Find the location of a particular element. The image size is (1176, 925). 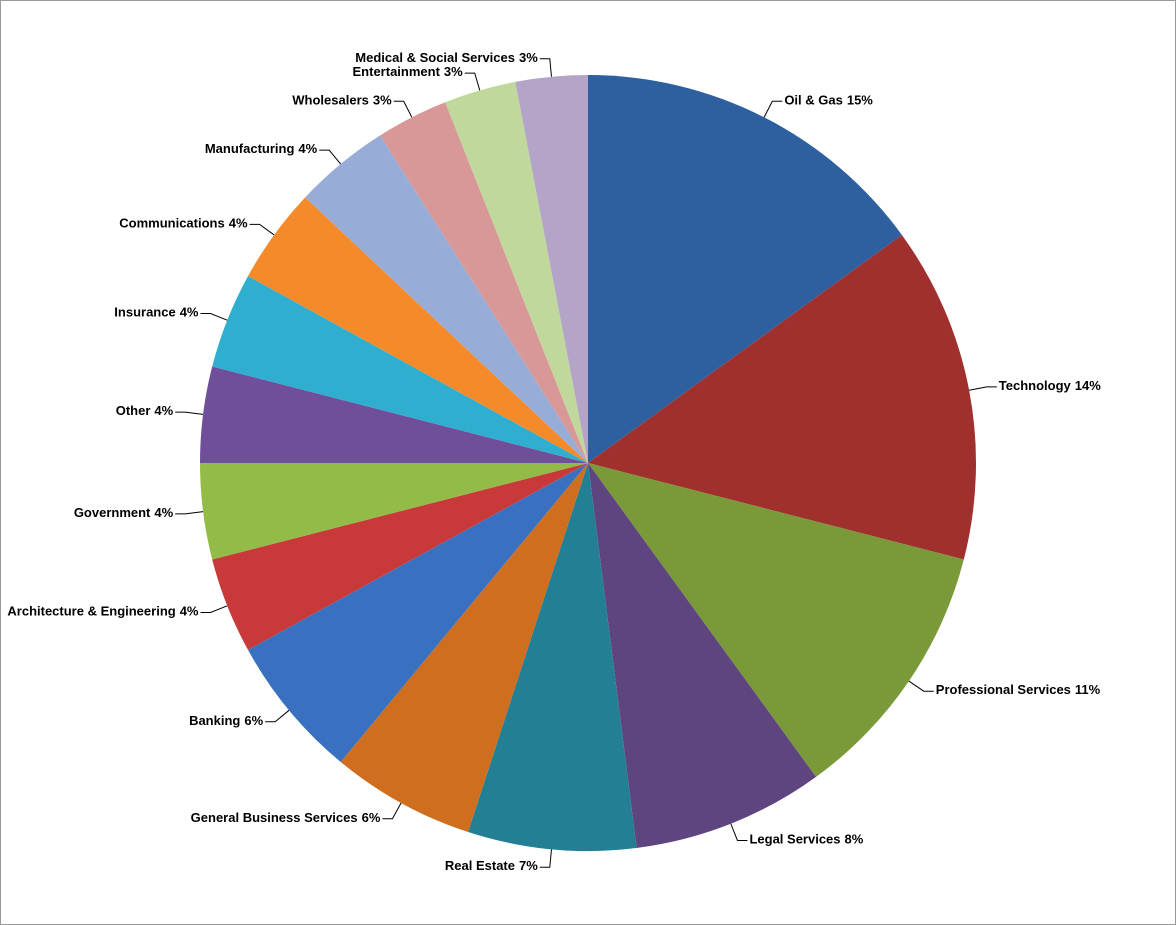

slice-label-name: Technology is located at coordinates (1035, 385).